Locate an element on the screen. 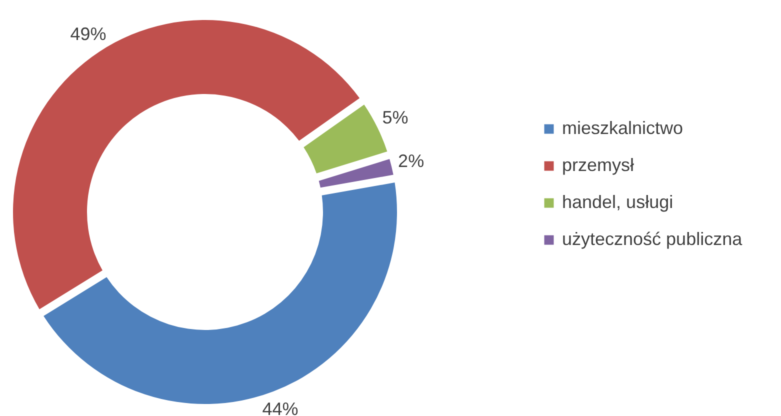  data-label: 5% is located at coordinates (395, 117).